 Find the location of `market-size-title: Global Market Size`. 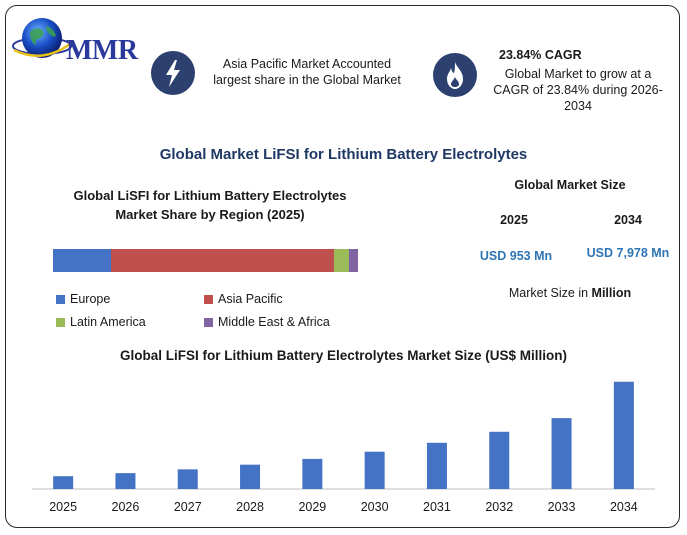

market-size-title: Global Market Size is located at coordinates (570, 185).